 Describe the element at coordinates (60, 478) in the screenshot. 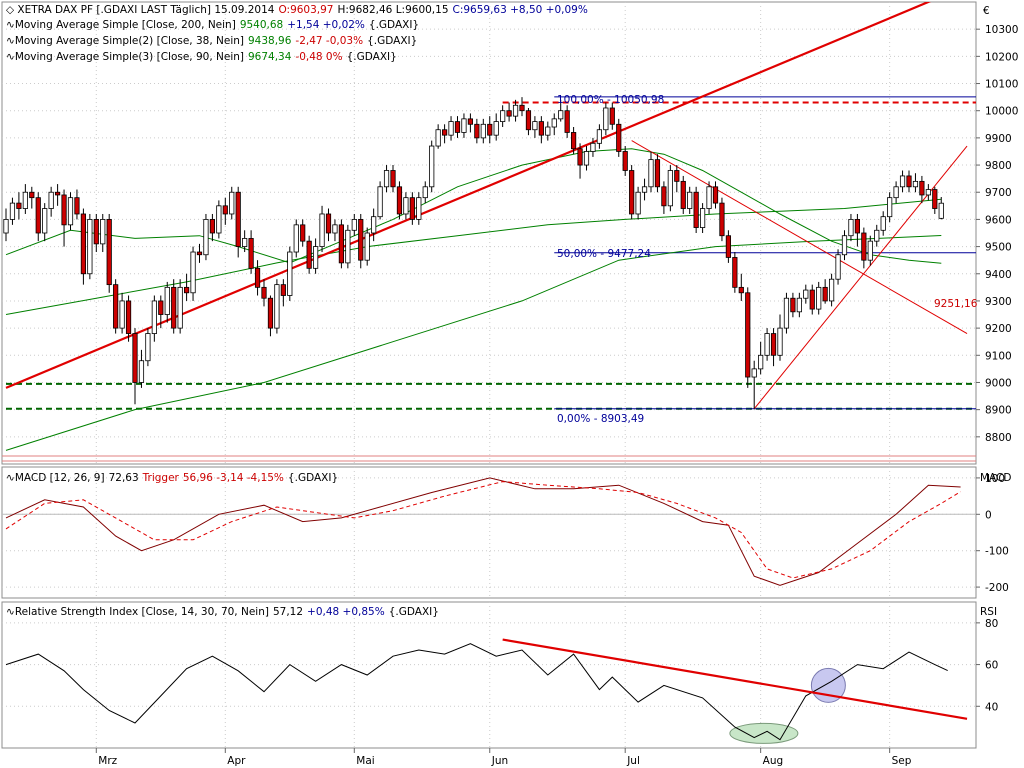

I see `macd-title: MACD [12, 26, 9]` at that location.